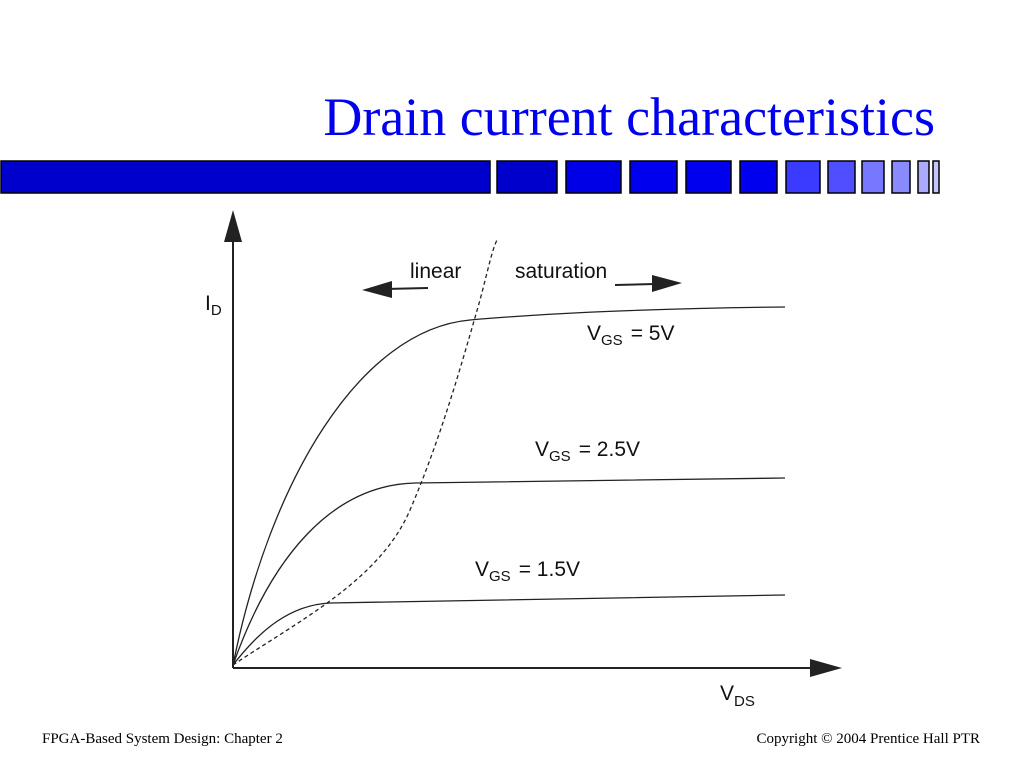 The image size is (1024, 768). I want to click on curve-label: VGS = 1.5V, so click(527, 571).